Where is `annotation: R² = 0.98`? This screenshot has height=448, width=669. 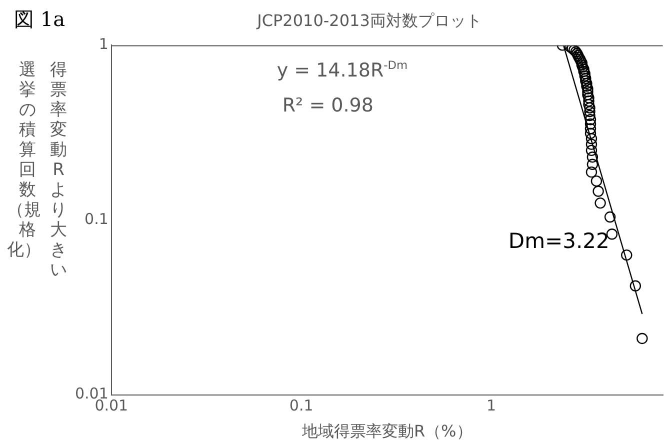
annotation: R² = 0.98 is located at coordinates (328, 105).